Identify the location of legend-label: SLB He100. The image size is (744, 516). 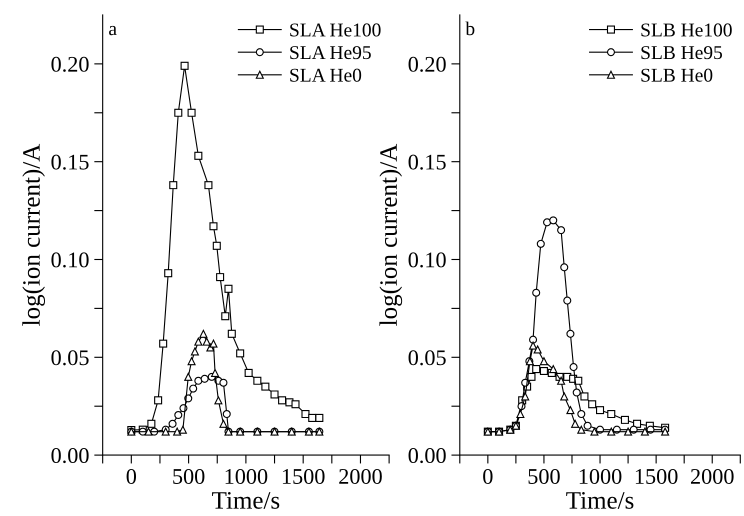
(686, 30).